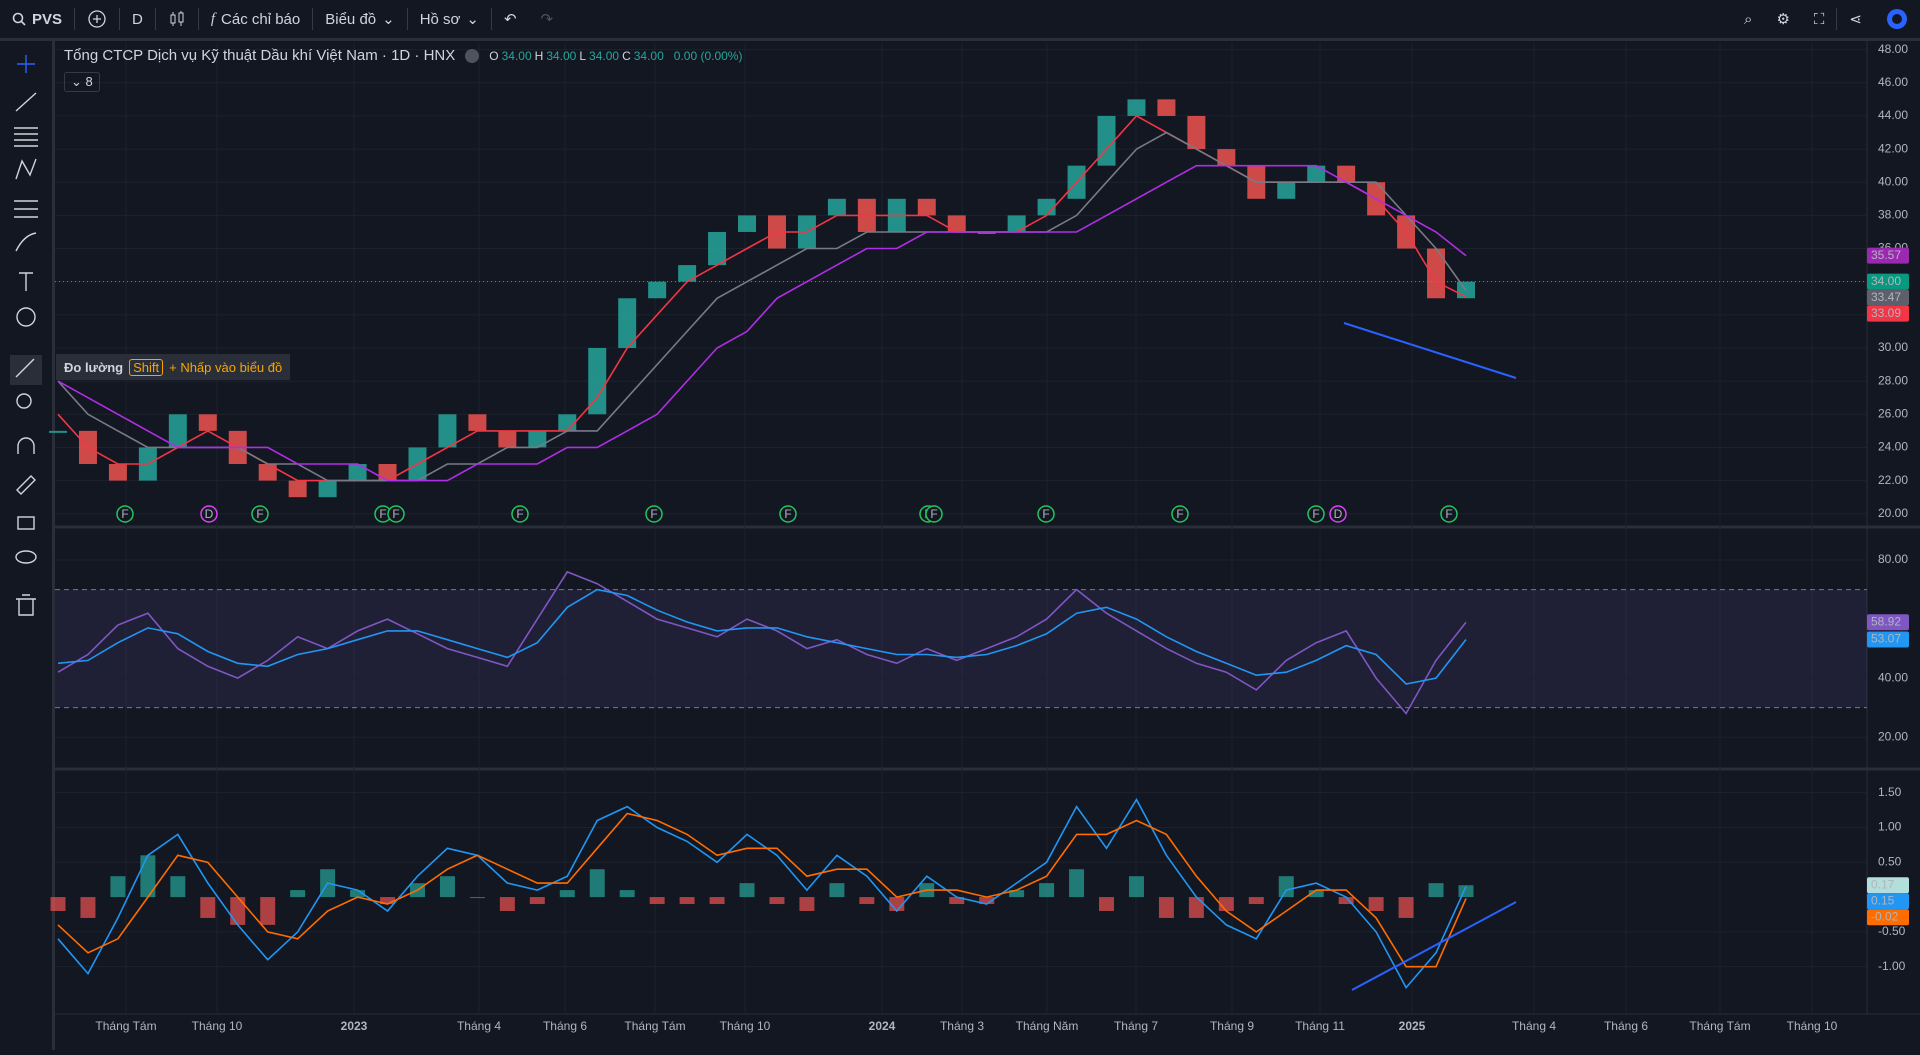  I want to click on measure-tool, so click(25, 368).